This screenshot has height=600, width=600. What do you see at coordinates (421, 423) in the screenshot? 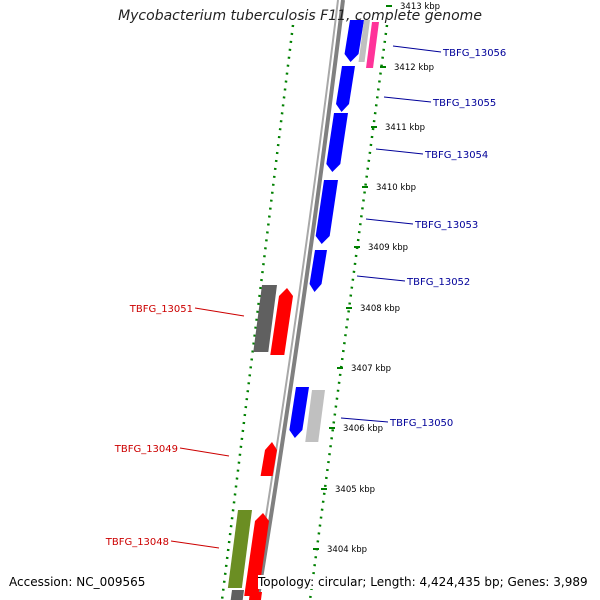
I see `gene-label: TBFG_13050` at bounding box center [421, 423].